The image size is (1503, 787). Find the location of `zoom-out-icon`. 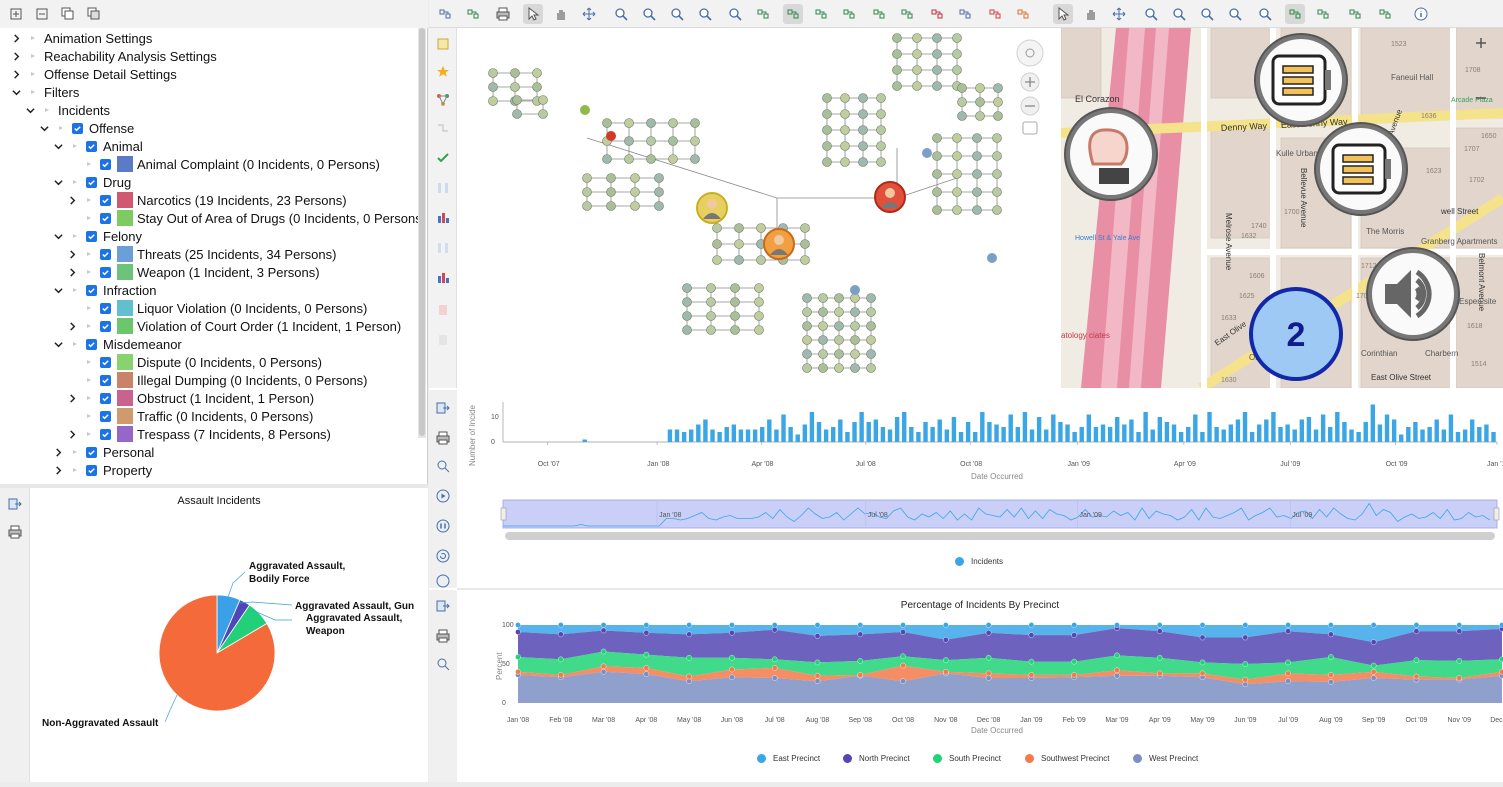

zoom-out-icon is located at coordinates (1235, 14).